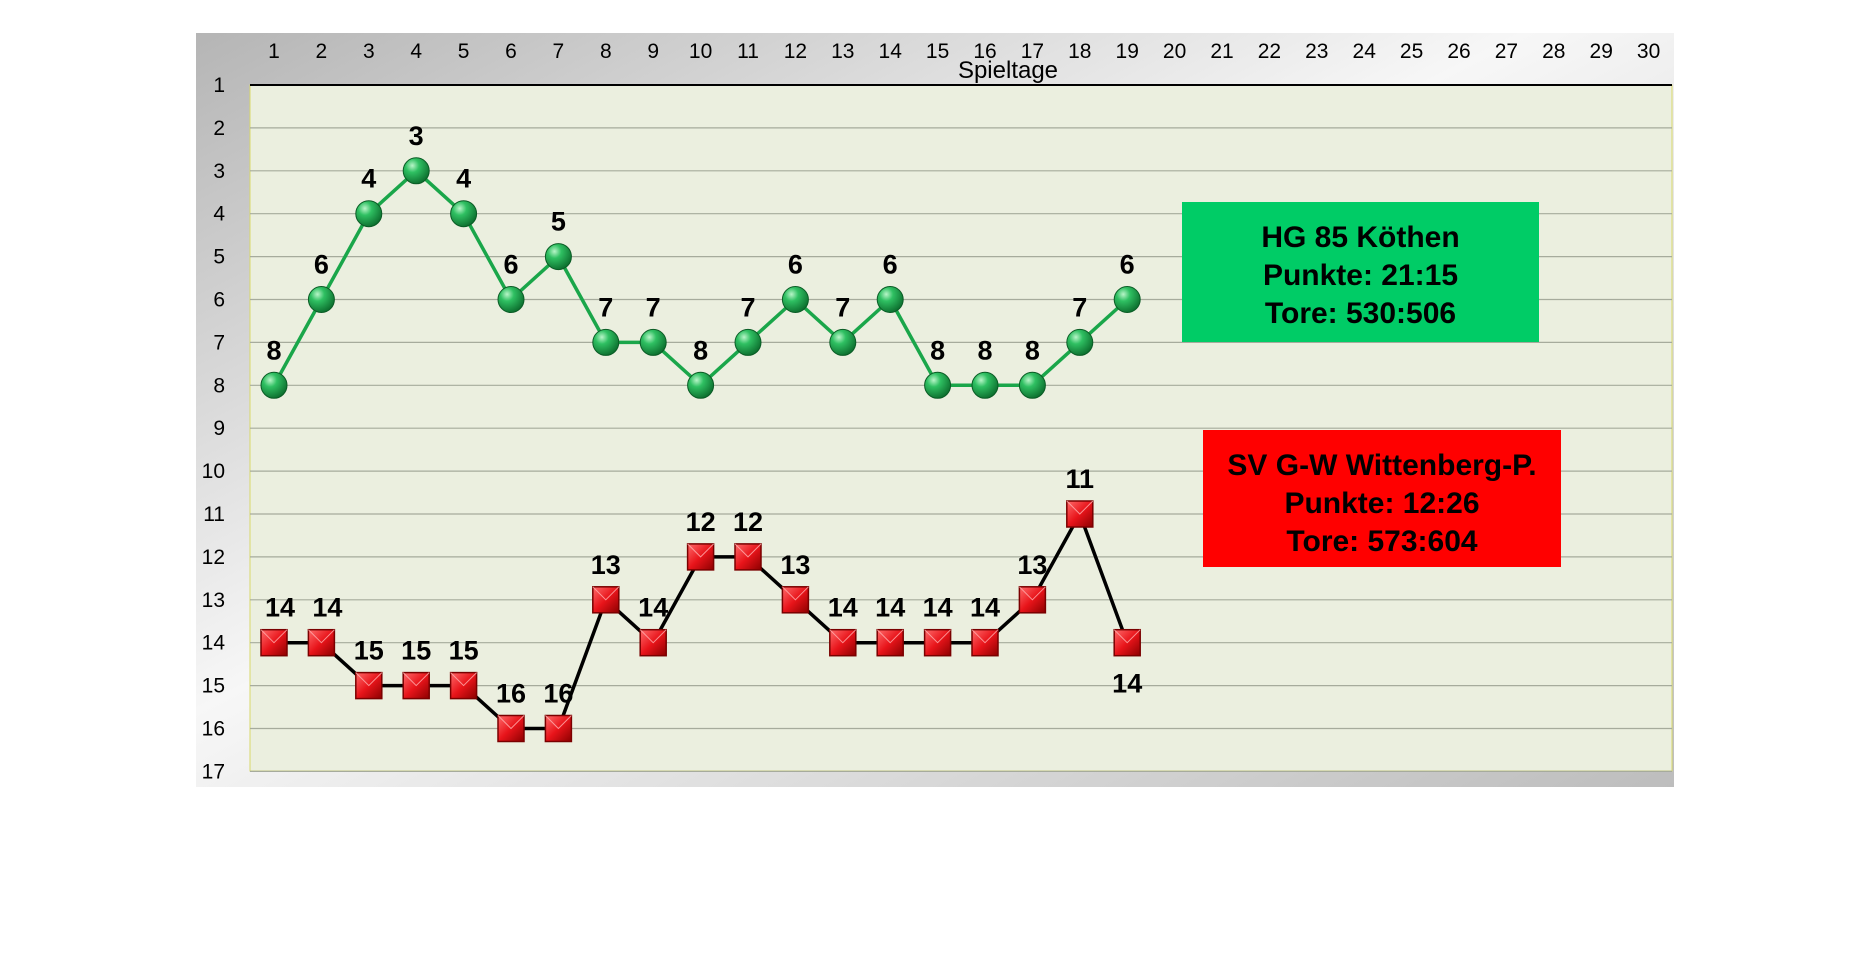  What do you see at coordinates (369, 51) in the screenshot?
I see `x-tick-label: 3` at bounding box center [369, 51].